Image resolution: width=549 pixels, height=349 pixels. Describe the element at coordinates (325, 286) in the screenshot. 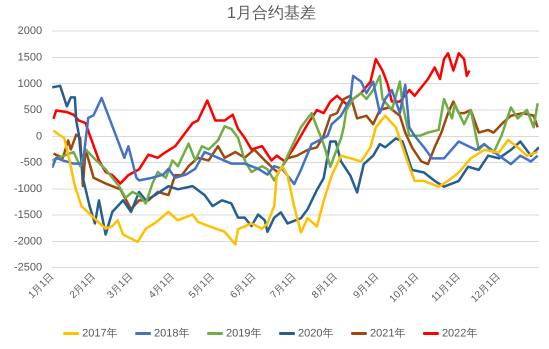

I see `x-tick-label: 8月1日` at that location.